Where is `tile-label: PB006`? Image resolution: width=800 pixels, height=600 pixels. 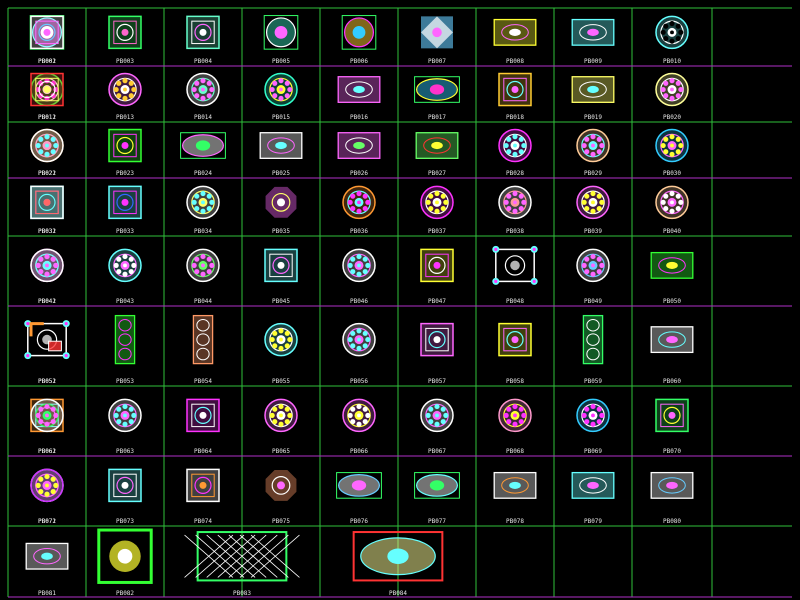 tile-label: PB006 is located at coordinates (359, 61).